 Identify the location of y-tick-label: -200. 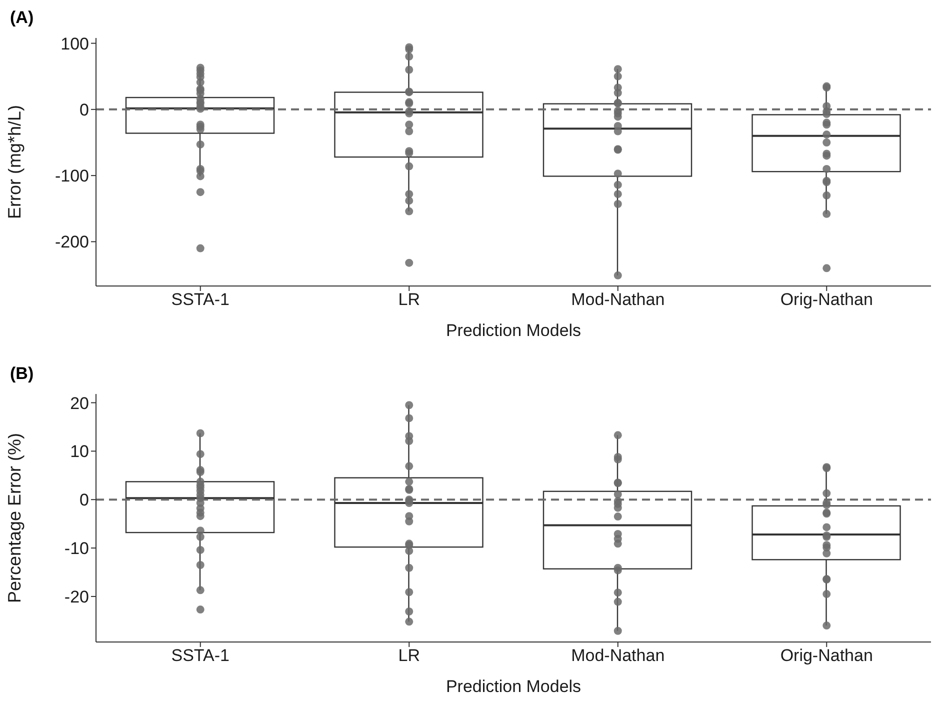
(71, 242).